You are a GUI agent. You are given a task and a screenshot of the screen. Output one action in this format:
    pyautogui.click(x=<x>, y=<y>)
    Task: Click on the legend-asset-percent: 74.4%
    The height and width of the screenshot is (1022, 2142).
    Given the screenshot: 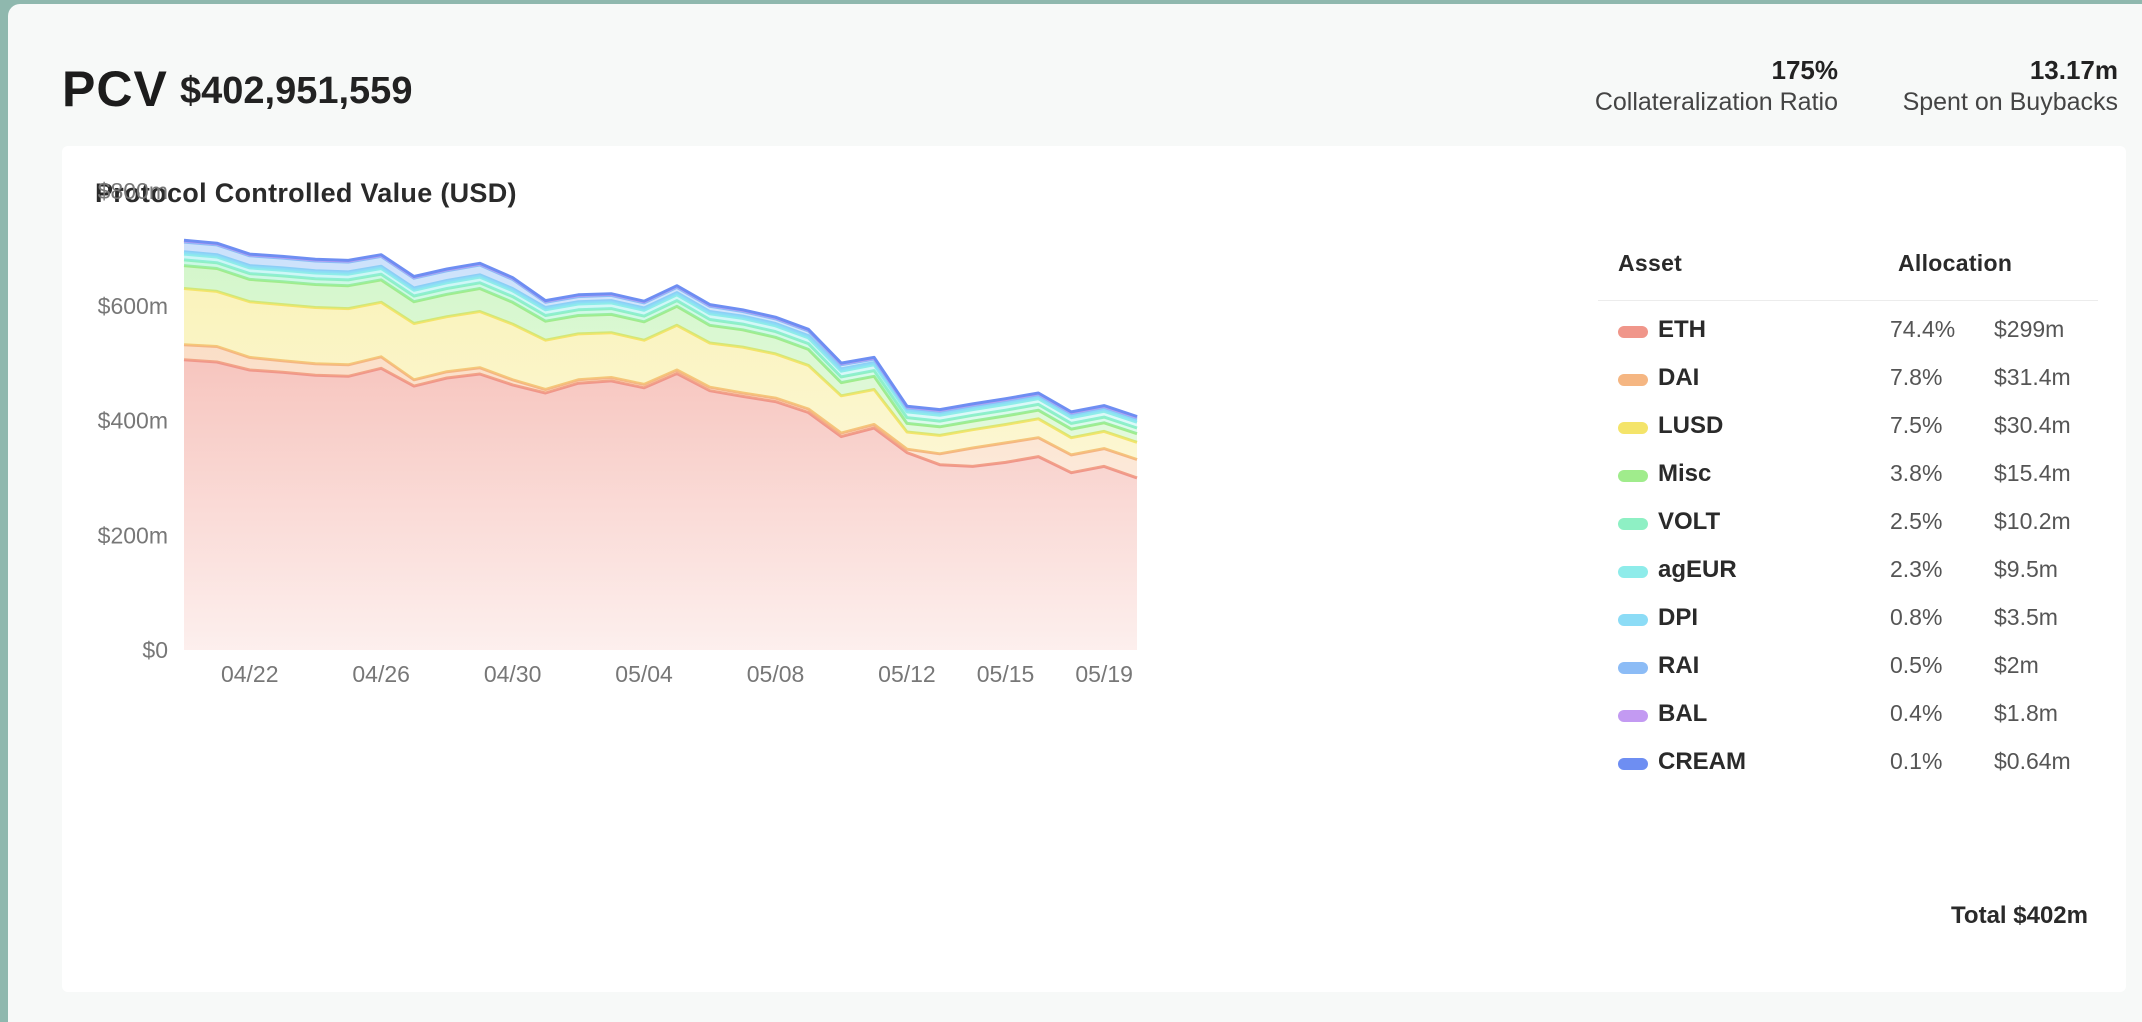 What is the action you would take?
    pyautogui.click(x=1923, y=329)
    